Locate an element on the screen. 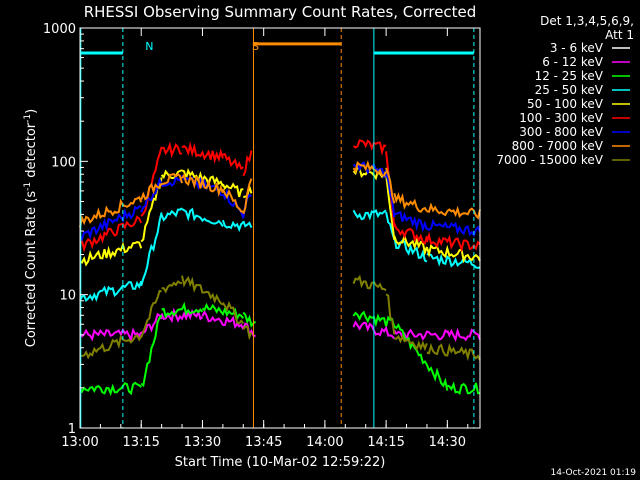  legend-label-5: 100 - 300 keV is located at coordinates (561, 118).